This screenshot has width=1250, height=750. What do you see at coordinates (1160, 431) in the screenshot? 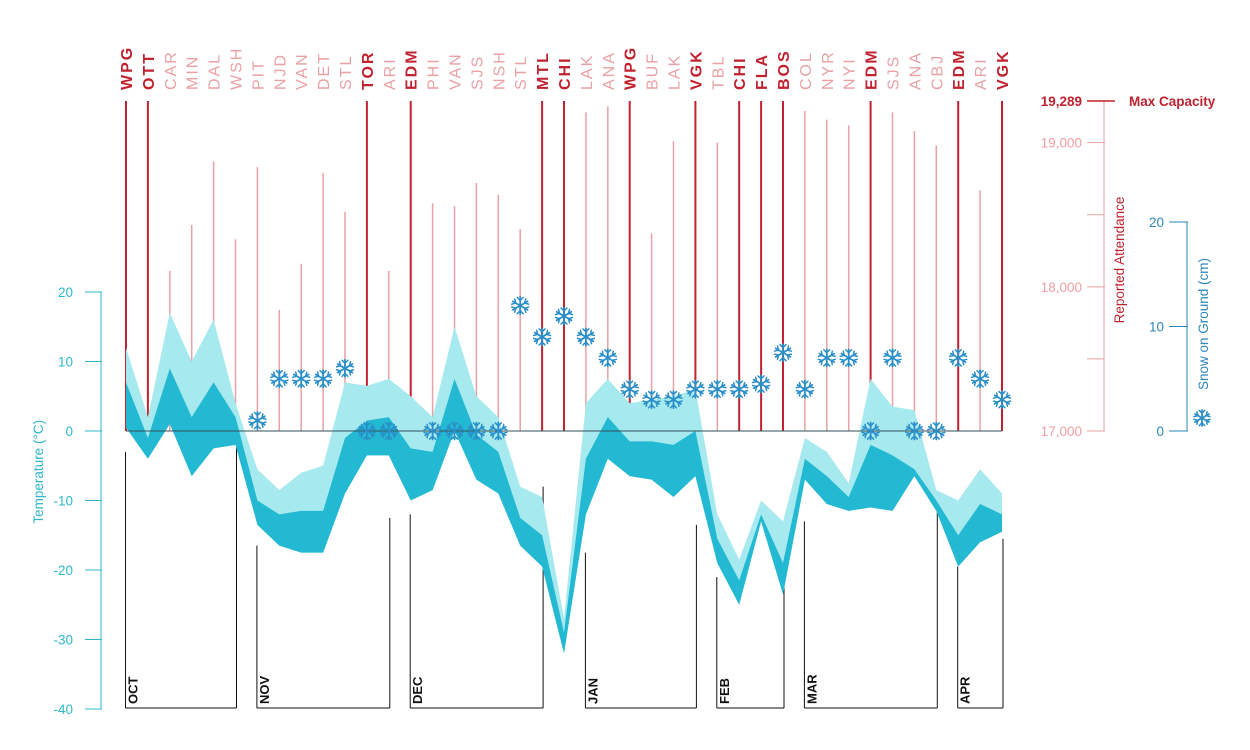
I see `snow-tick-label: 0` at bounding box center [1160, 431].